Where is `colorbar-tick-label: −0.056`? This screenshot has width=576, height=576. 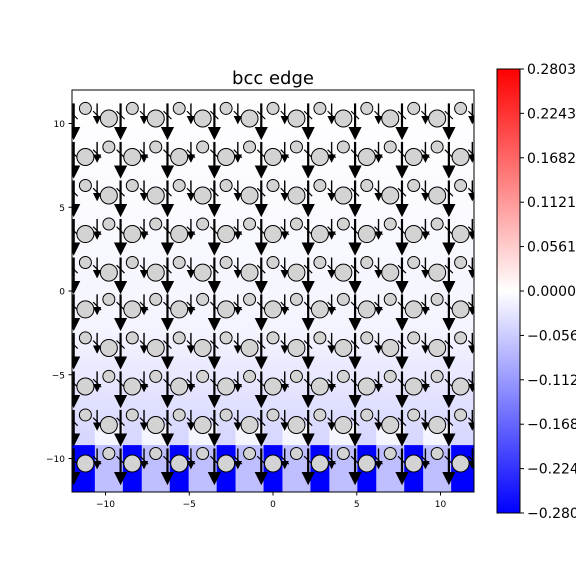 colorbar-tick-label: −0.056 is located at coordinates (551, 336).